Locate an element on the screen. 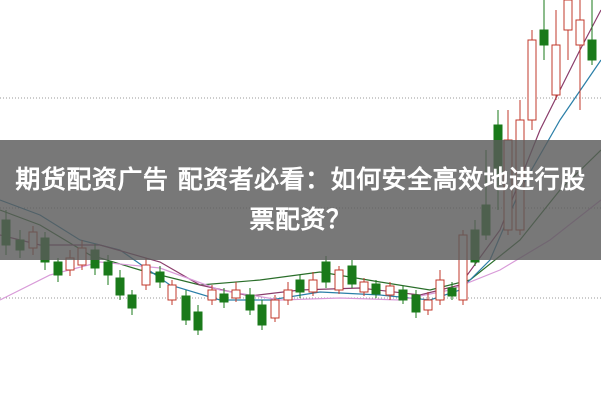 The height and width of the screenshot is (400, 601). headline-line-2: 票配资？ is located at coordinates (300, 219).